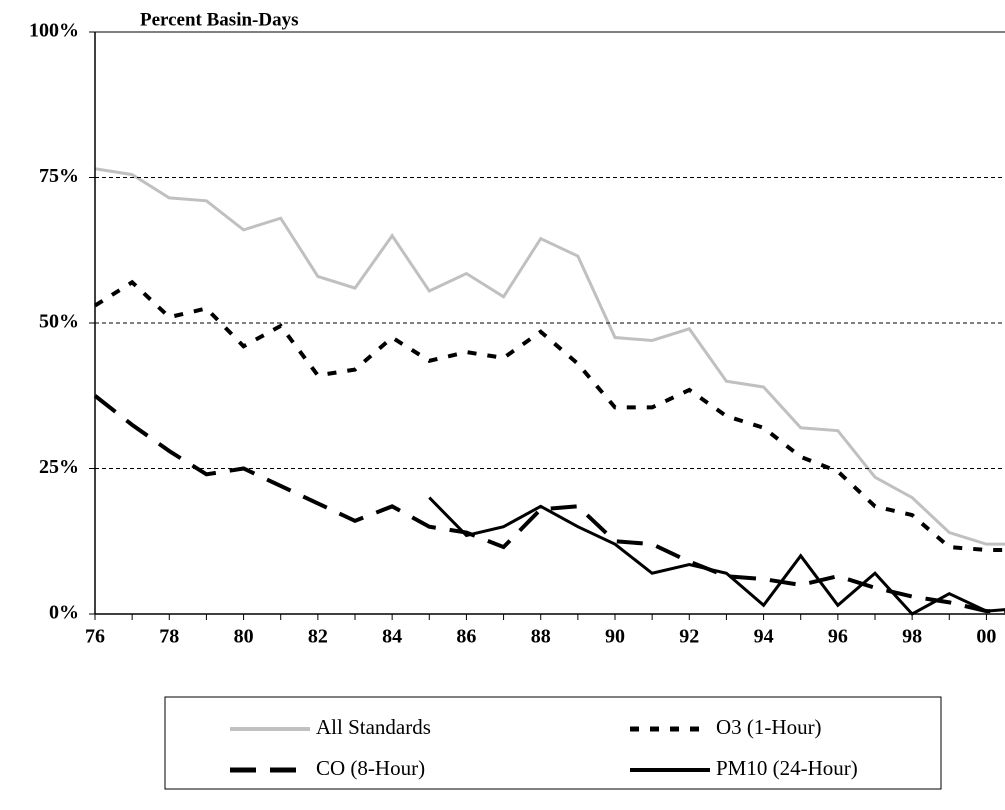 The height and width of the screenshot is (810, 1005). Describe the element at coordinates (59, 322) in the screenshot. I see `y-tick-label: 50%` at that location.